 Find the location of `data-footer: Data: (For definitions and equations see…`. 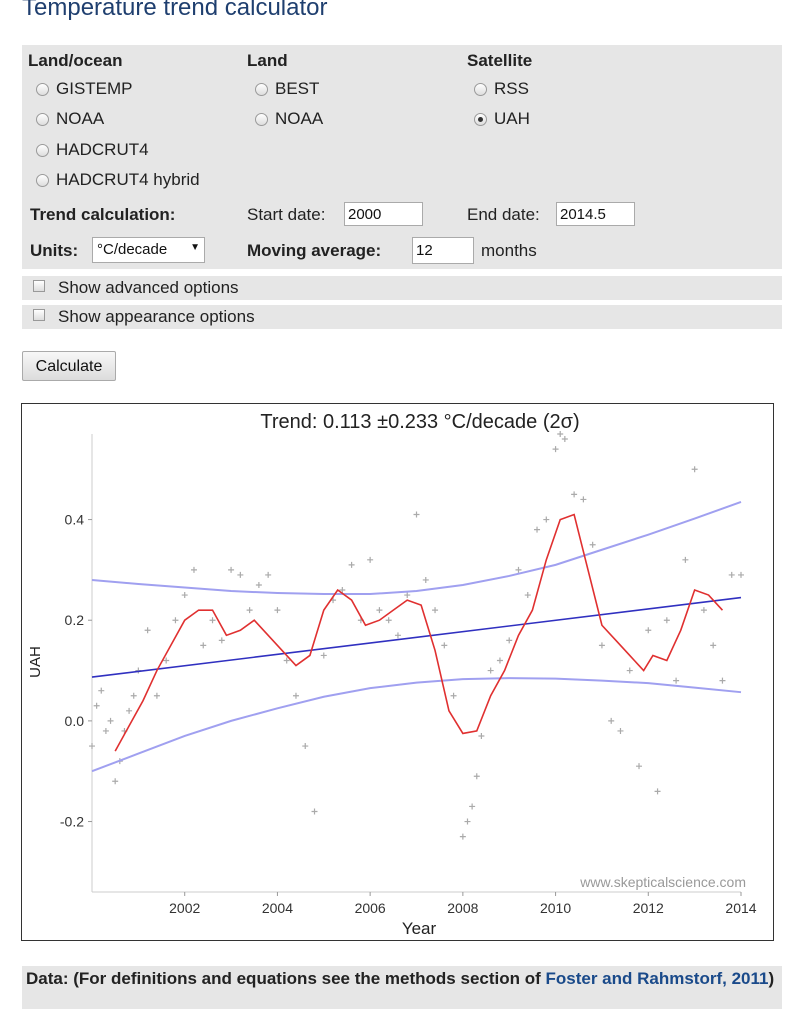

data-footer: Data: (For definitions and equations see… is located at coordinates (402, 987).